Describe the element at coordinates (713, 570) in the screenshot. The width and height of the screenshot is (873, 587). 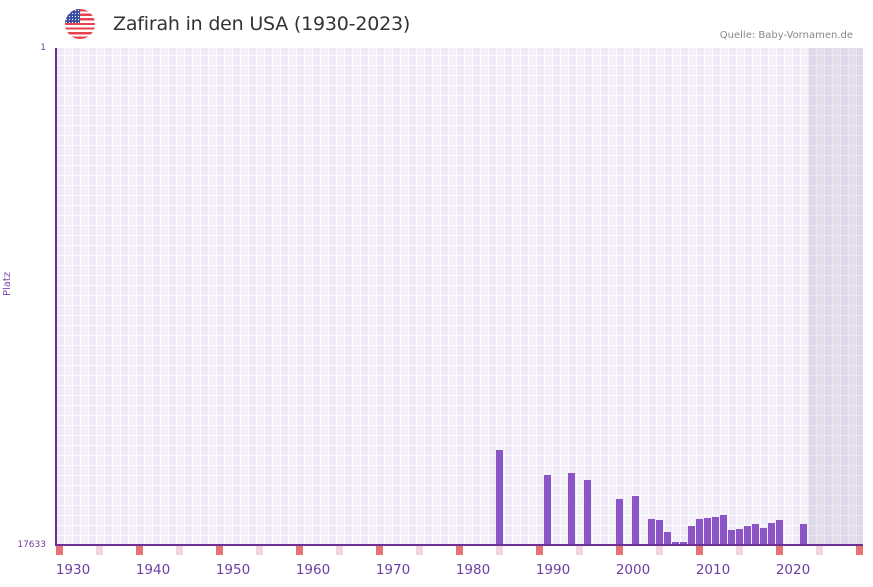
I see `x-tick-2010: 2010` at that location.